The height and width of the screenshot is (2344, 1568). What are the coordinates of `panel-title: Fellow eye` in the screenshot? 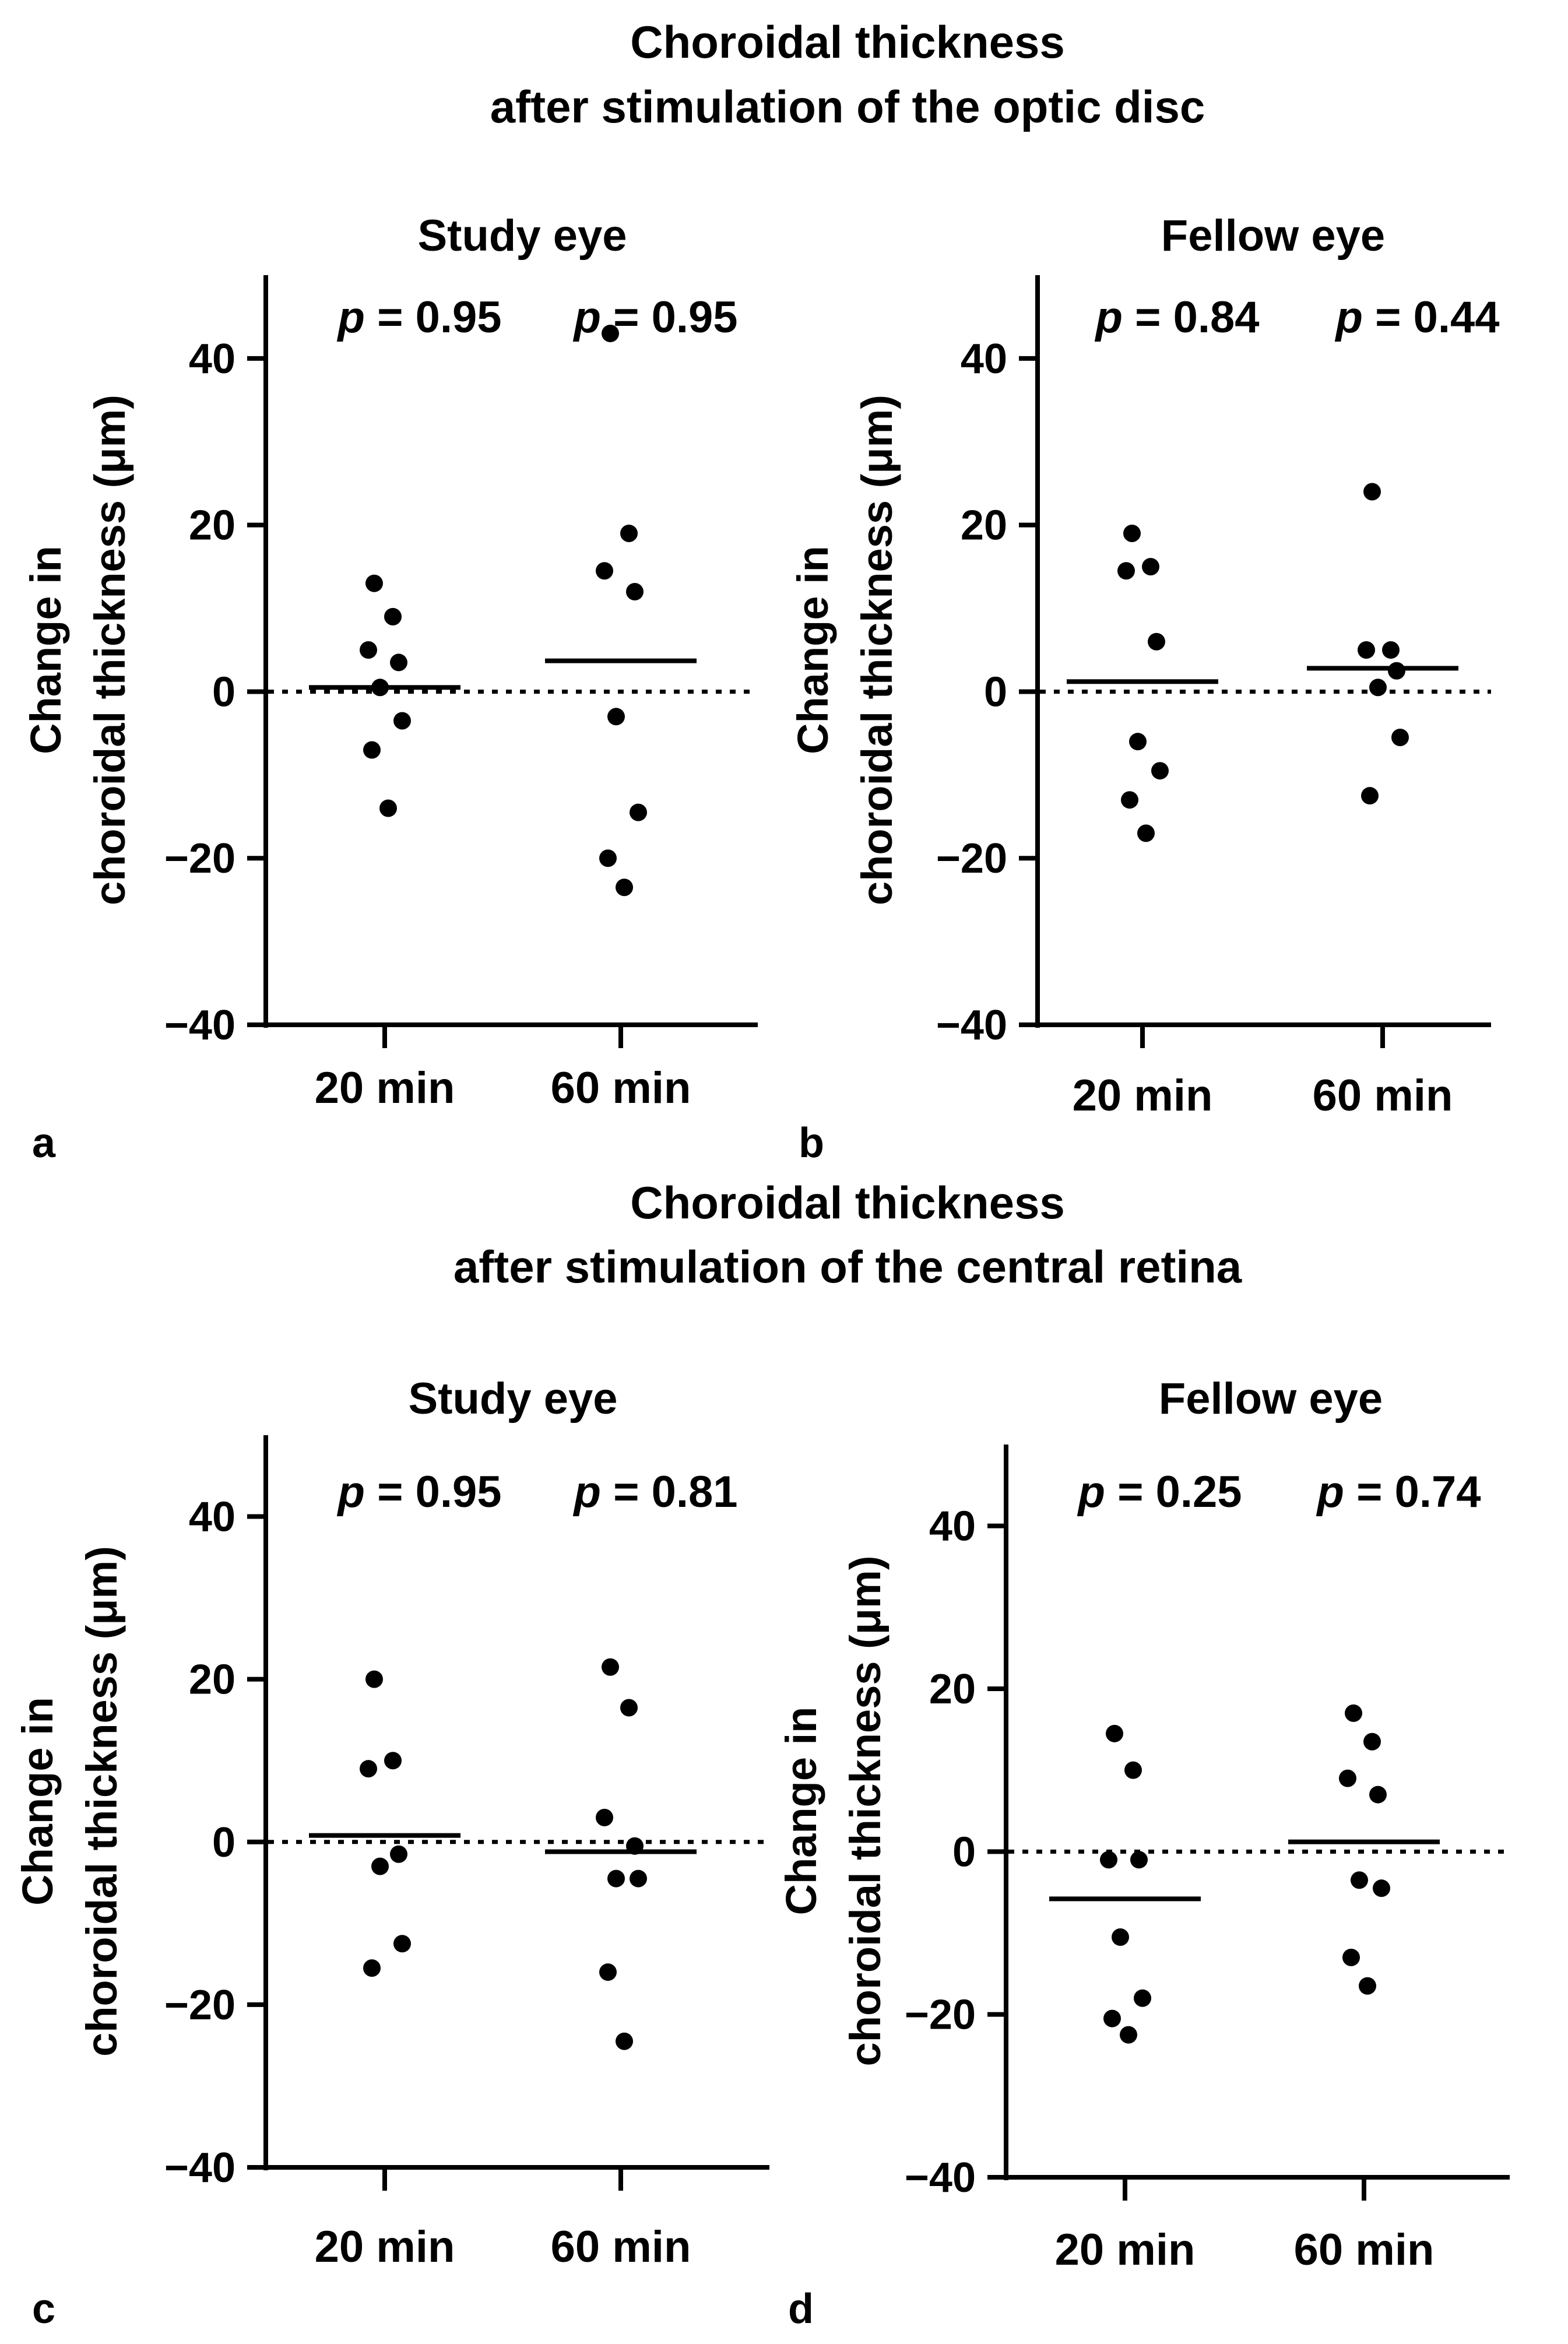 It's located at (1273, 236).